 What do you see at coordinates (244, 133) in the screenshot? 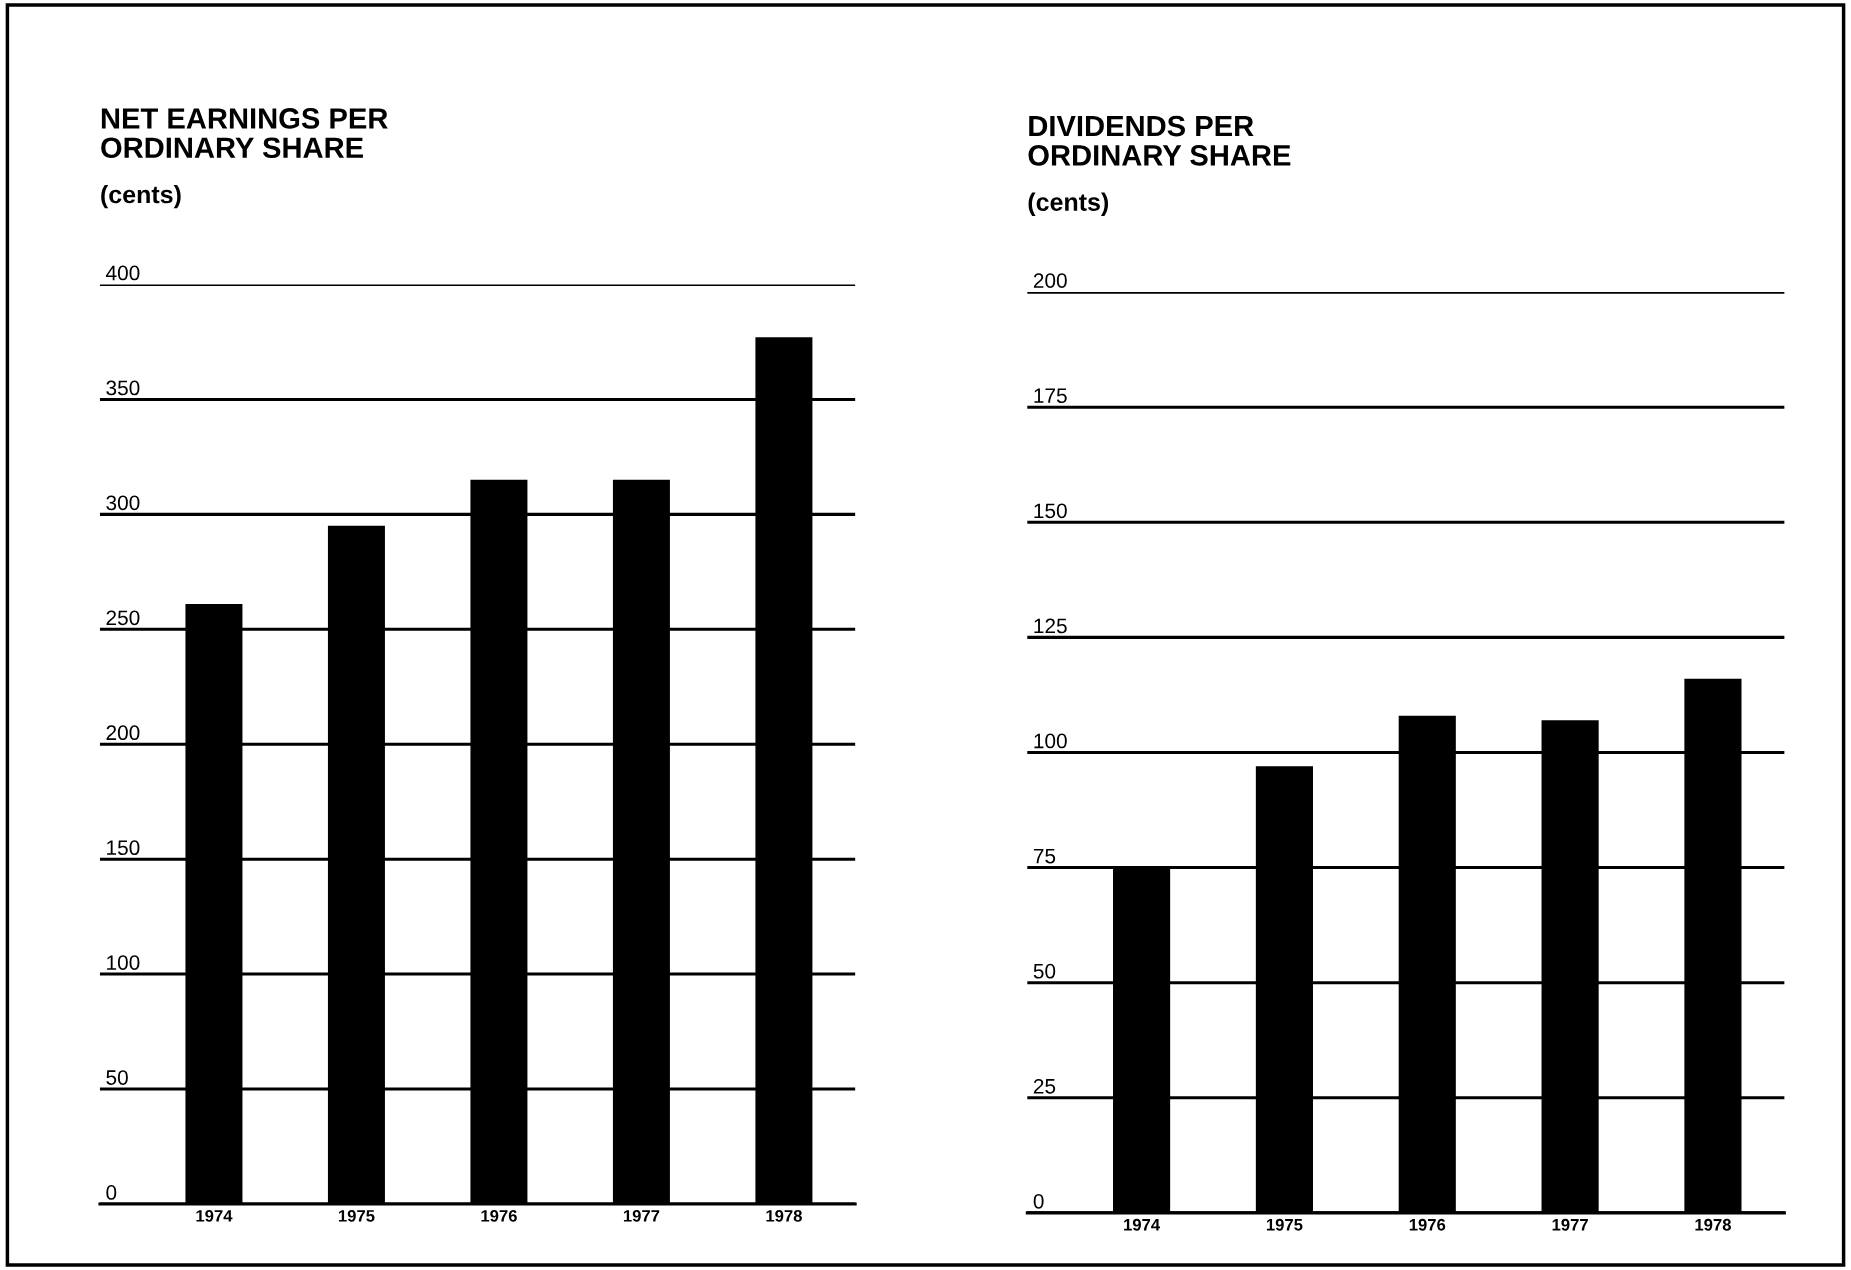
I see `chart-title: NET EARNINGS PER ORDINARY SHARE` at bounding box center [244, 133].